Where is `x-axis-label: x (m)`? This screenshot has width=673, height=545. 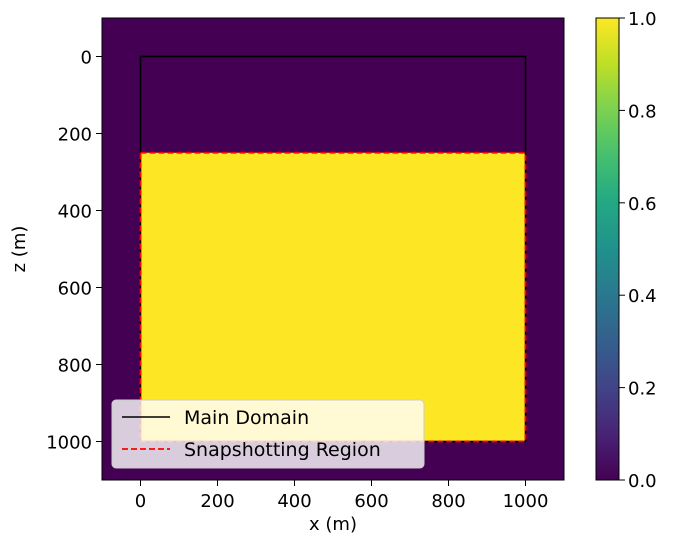 x-axis-label: x (m) is located at coordinates (333, 524).